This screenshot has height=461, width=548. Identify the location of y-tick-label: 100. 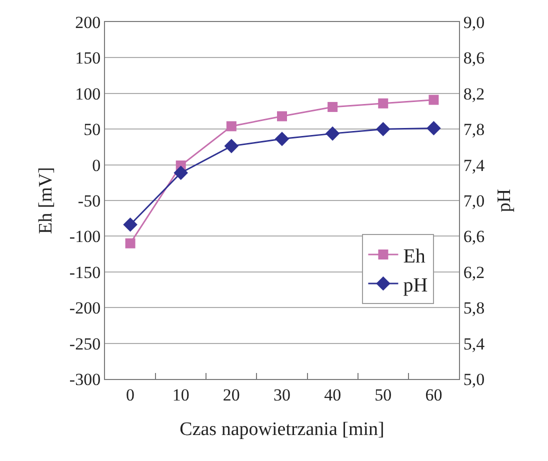
(88, 94).